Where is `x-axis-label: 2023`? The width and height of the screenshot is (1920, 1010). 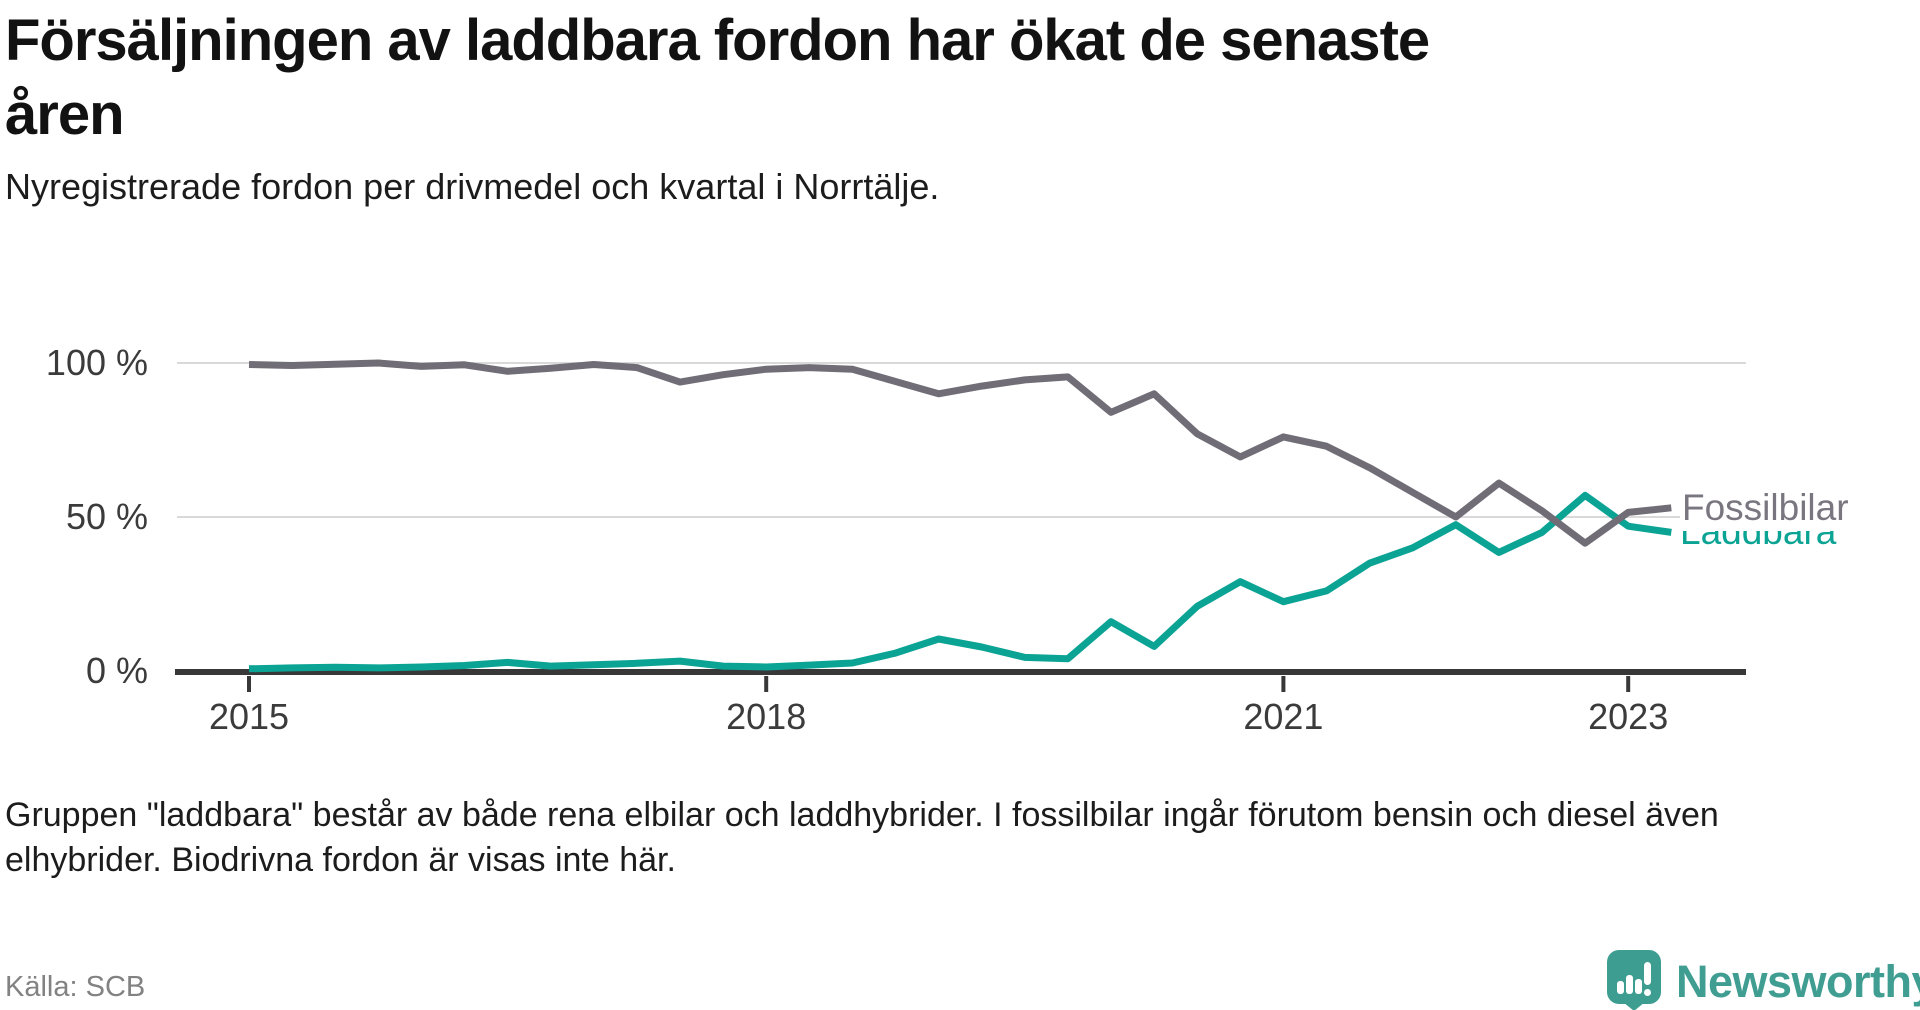 x-axis-label: 2023 is located at coordinates (1628, 716).